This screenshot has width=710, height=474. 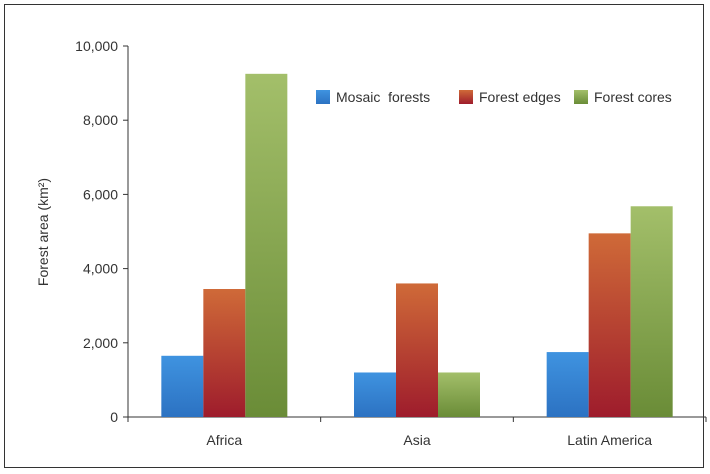 I want to click on bar-africa-mosaic-forests, so click(x=182, y=386).